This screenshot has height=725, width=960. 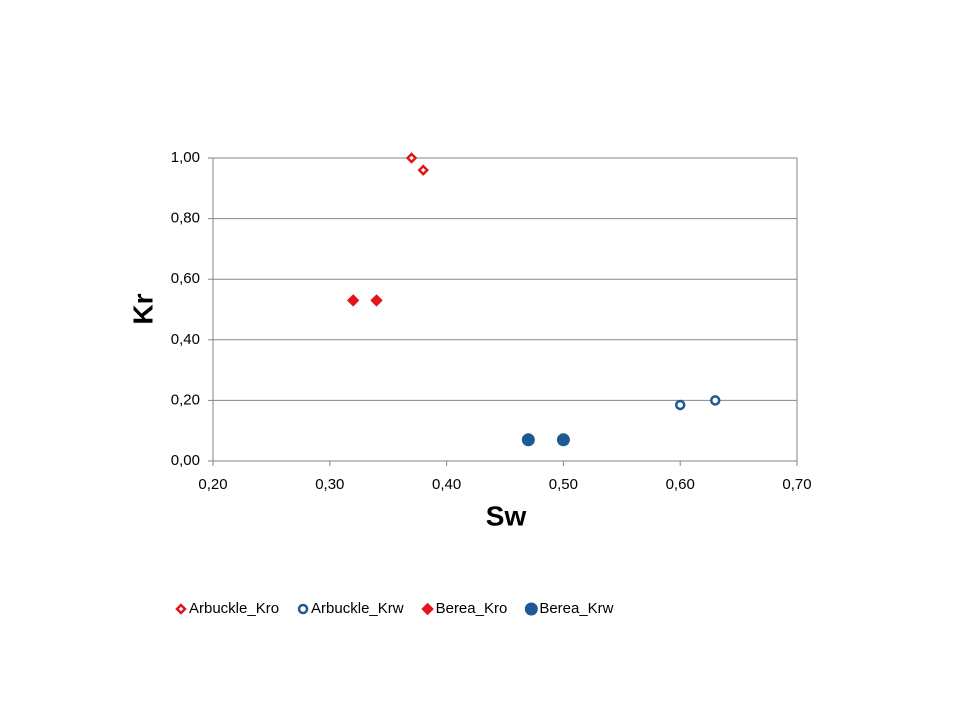 I want to click on legend-label: Arbuckle_Krw, so click(x=357, y=608).